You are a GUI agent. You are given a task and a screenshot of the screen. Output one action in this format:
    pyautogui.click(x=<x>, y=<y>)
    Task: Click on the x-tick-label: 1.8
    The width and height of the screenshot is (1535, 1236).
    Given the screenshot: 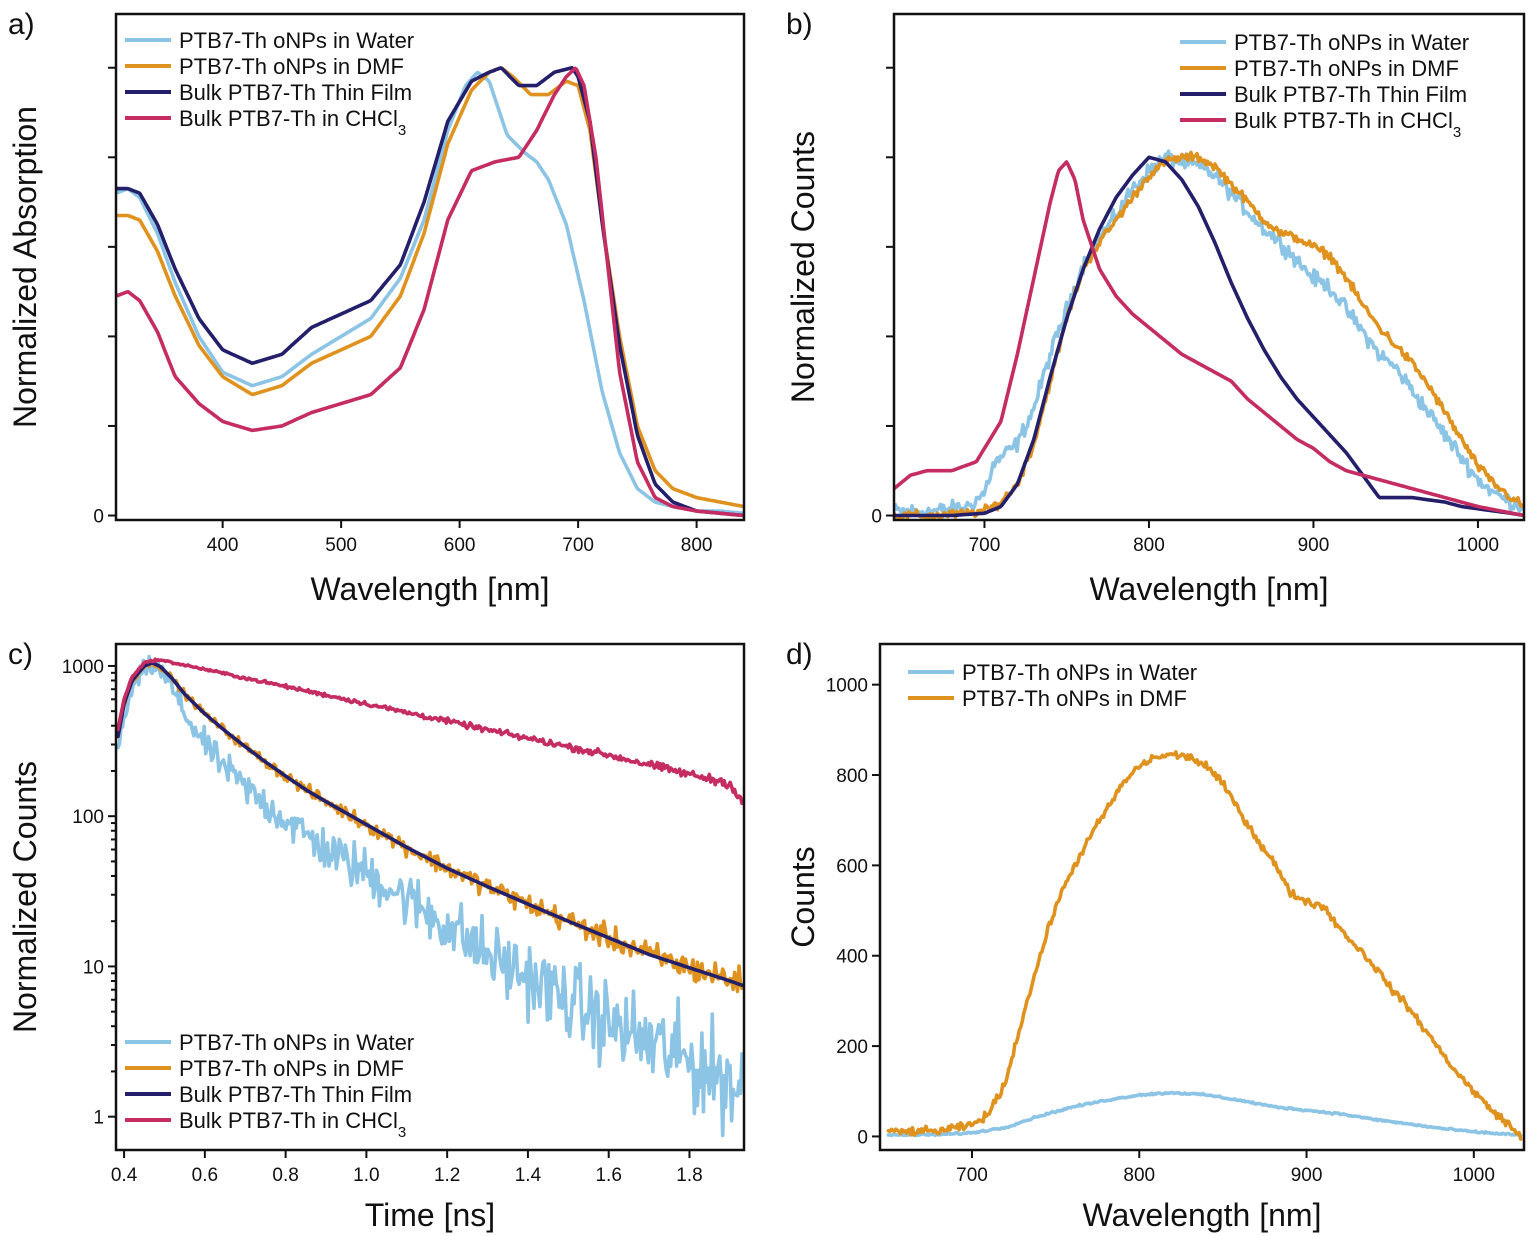 What is the action you would take?
    pyautogui.click(x=689, y=1175)
    